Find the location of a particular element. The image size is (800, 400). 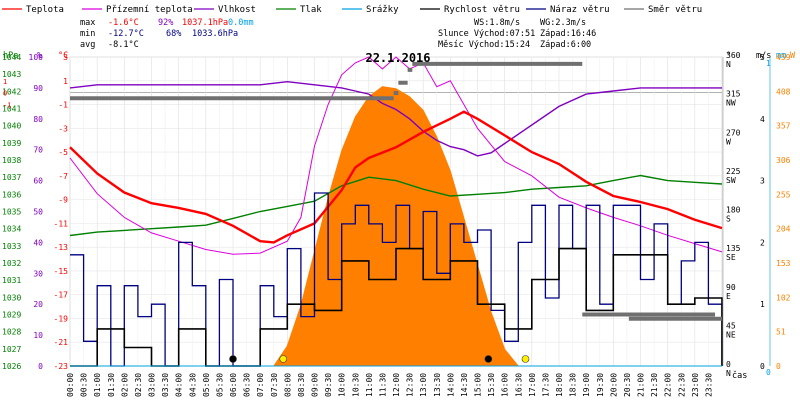

pressure-tick-label: 1033 is located at coordinates (11, 246).